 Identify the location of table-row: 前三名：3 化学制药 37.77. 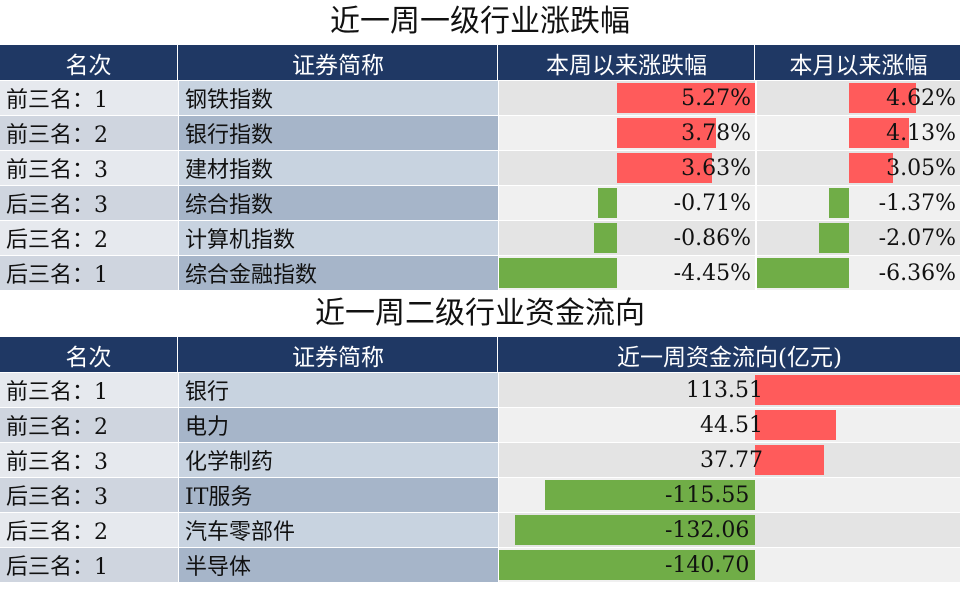
(480, 459).